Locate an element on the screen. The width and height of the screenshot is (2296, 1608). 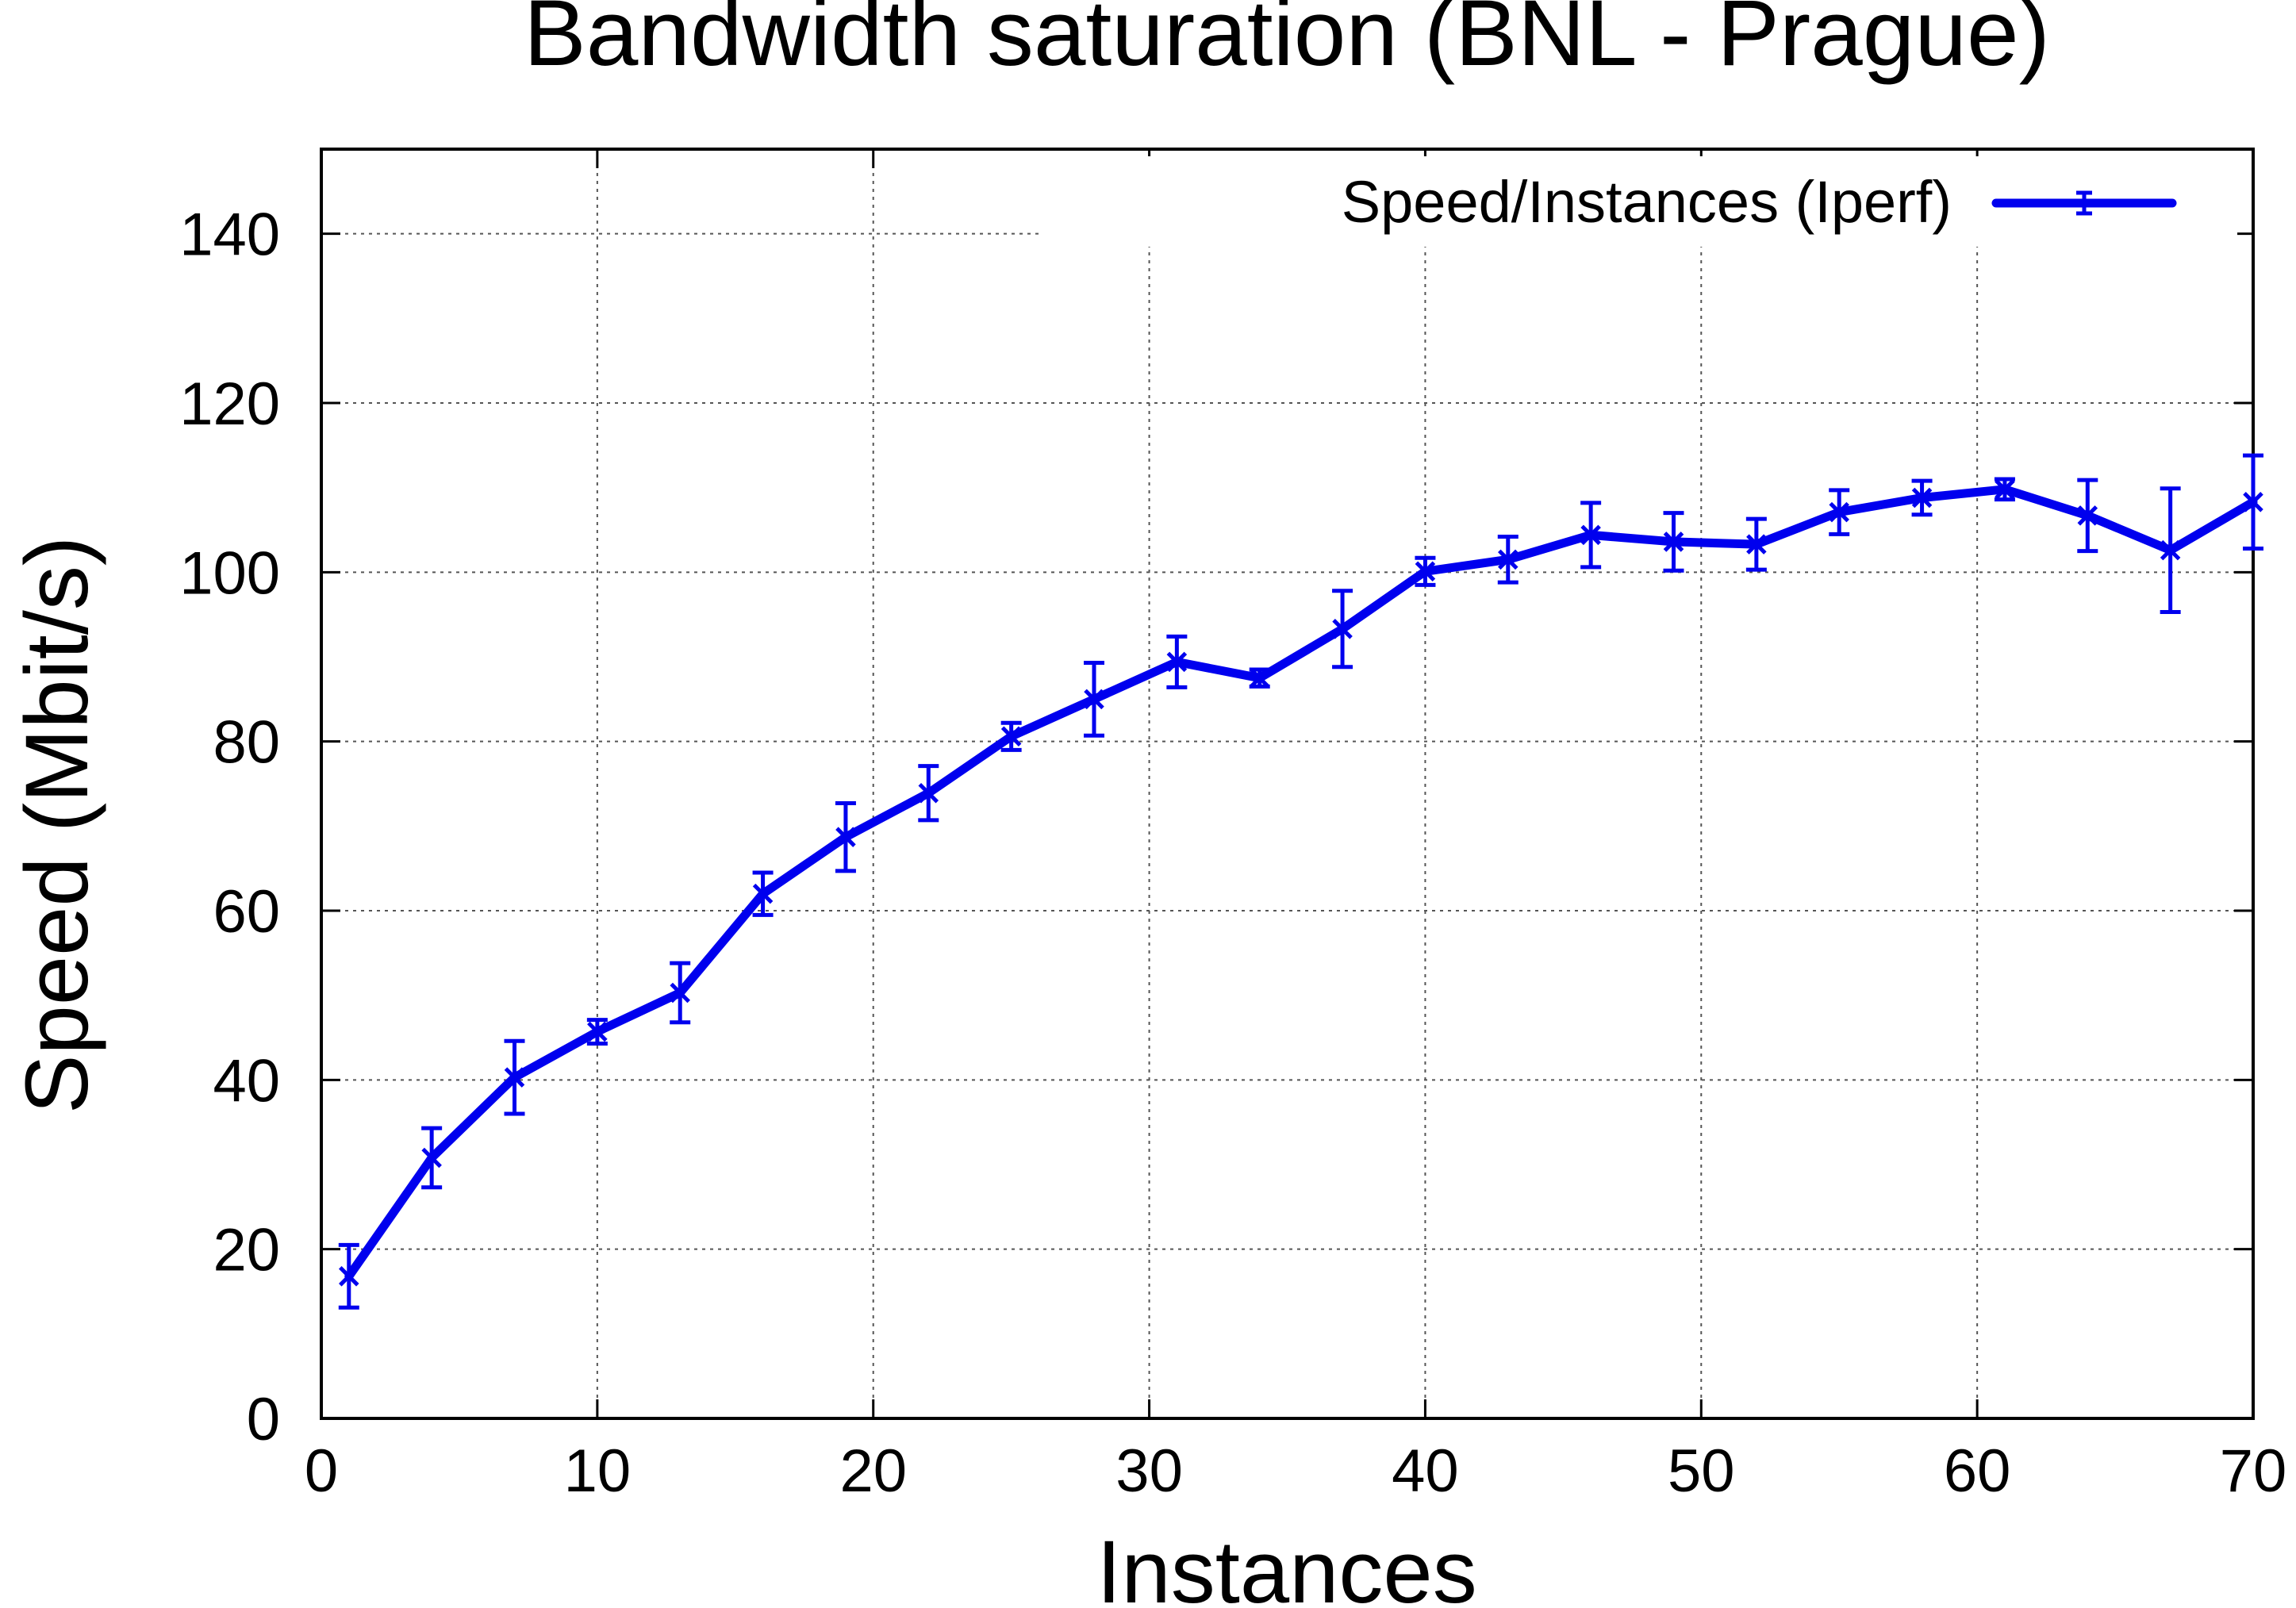
x-tick-label: 50 is located at coordinates (1701, 1471).